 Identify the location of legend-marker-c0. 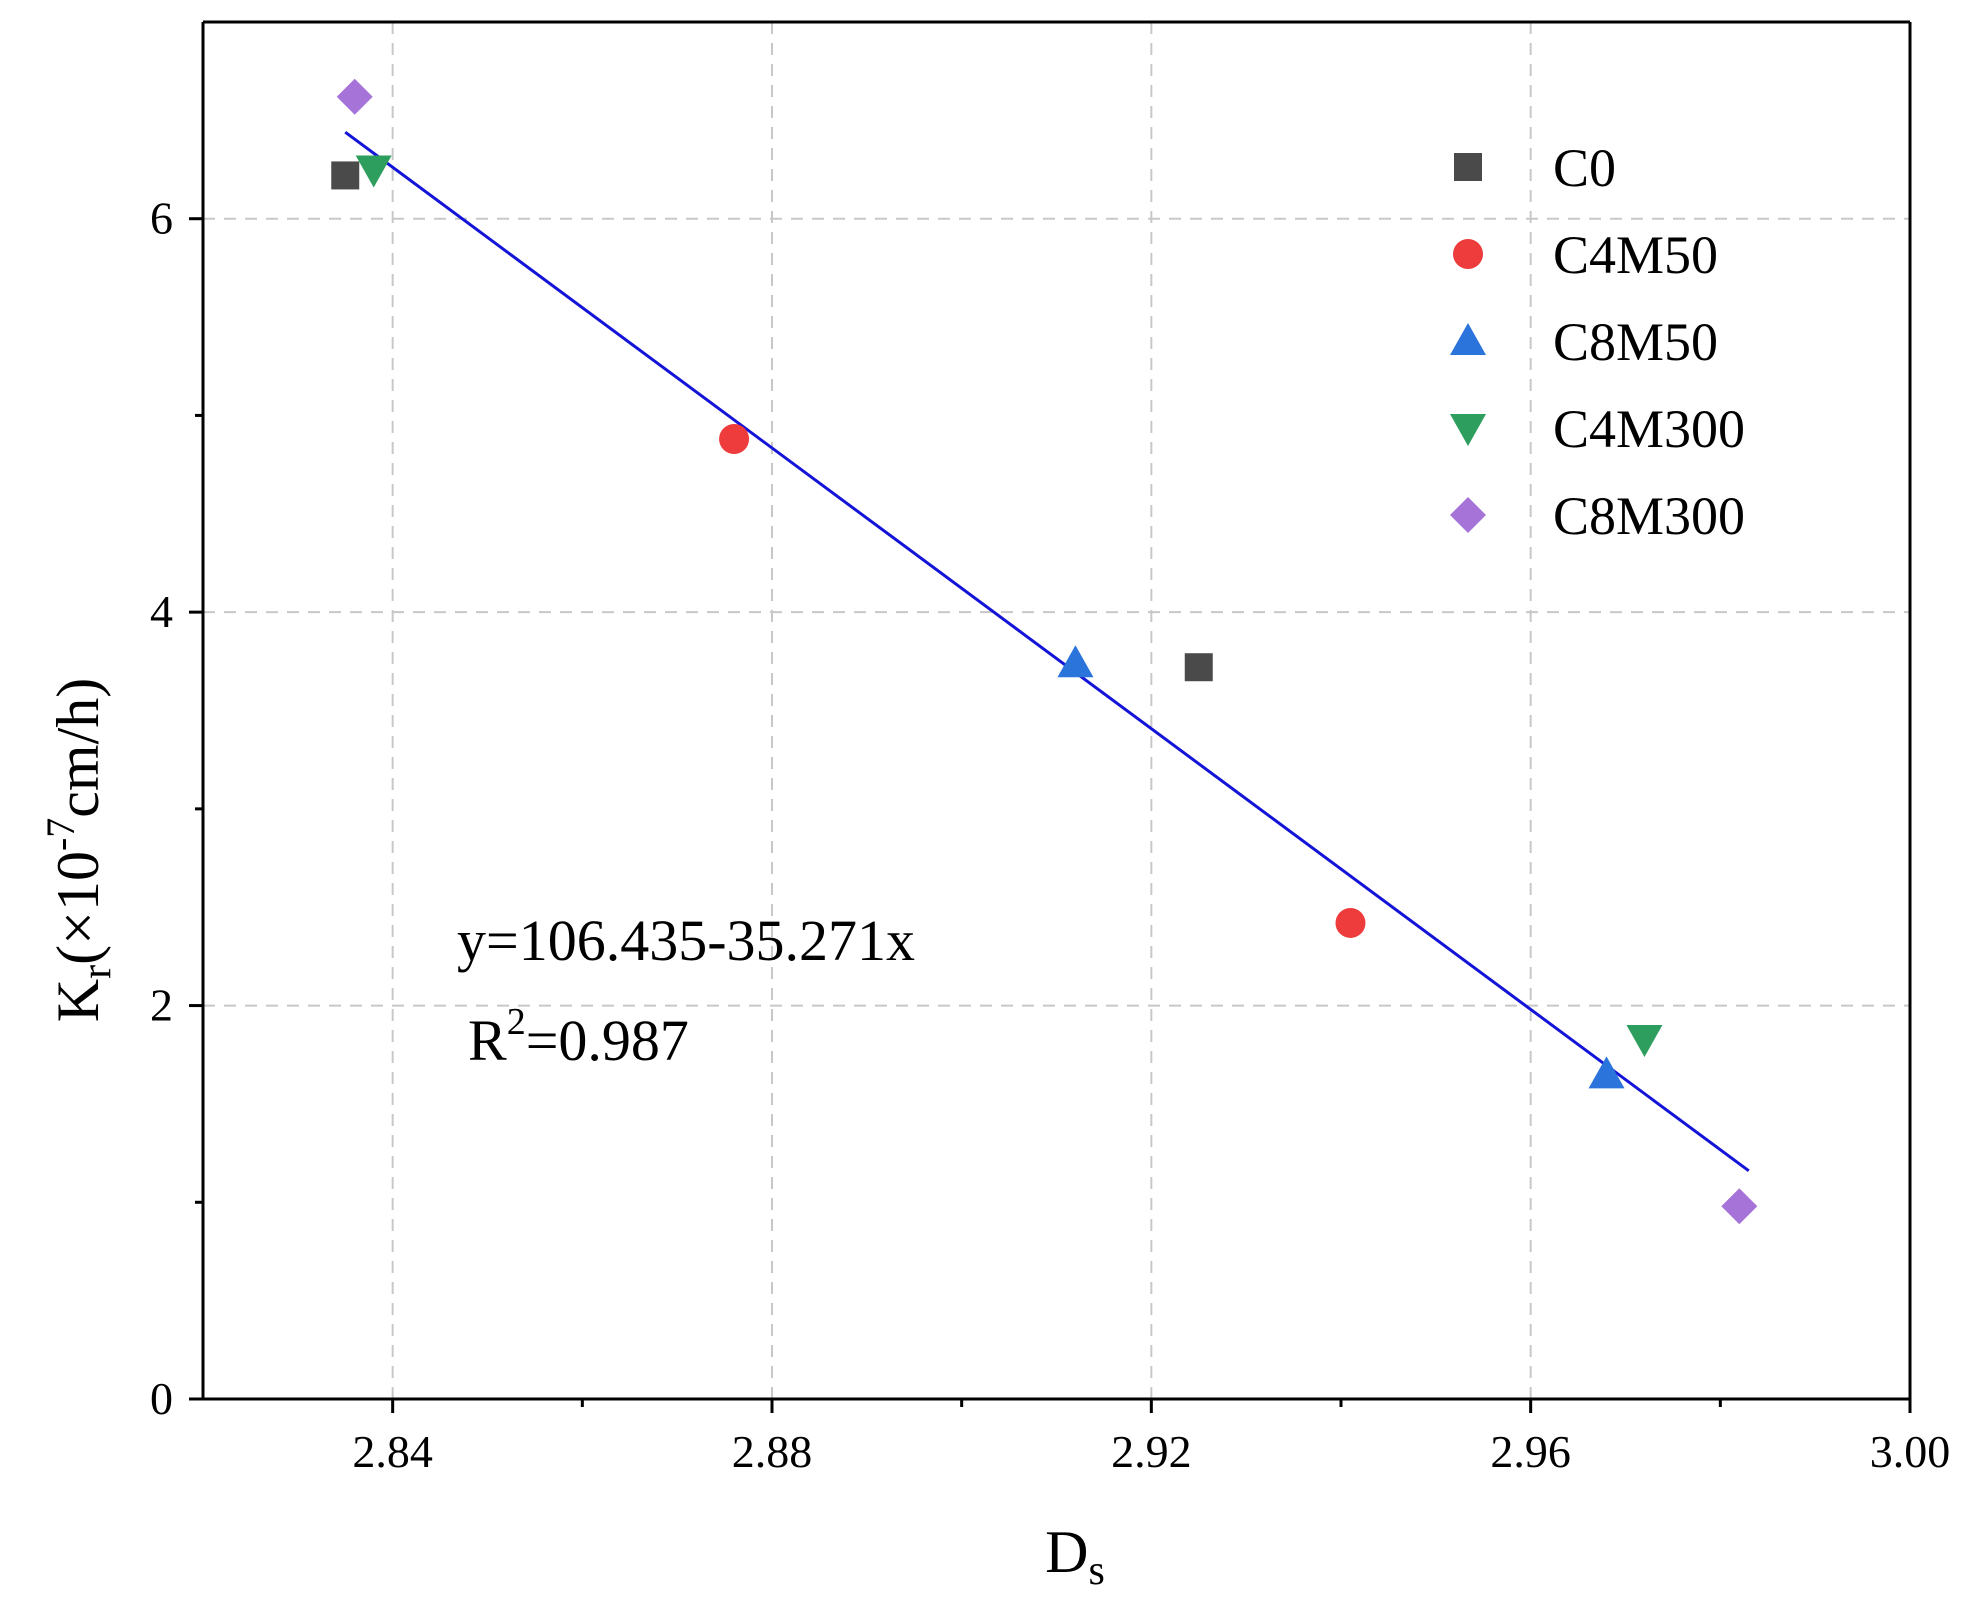
(1468, 167).